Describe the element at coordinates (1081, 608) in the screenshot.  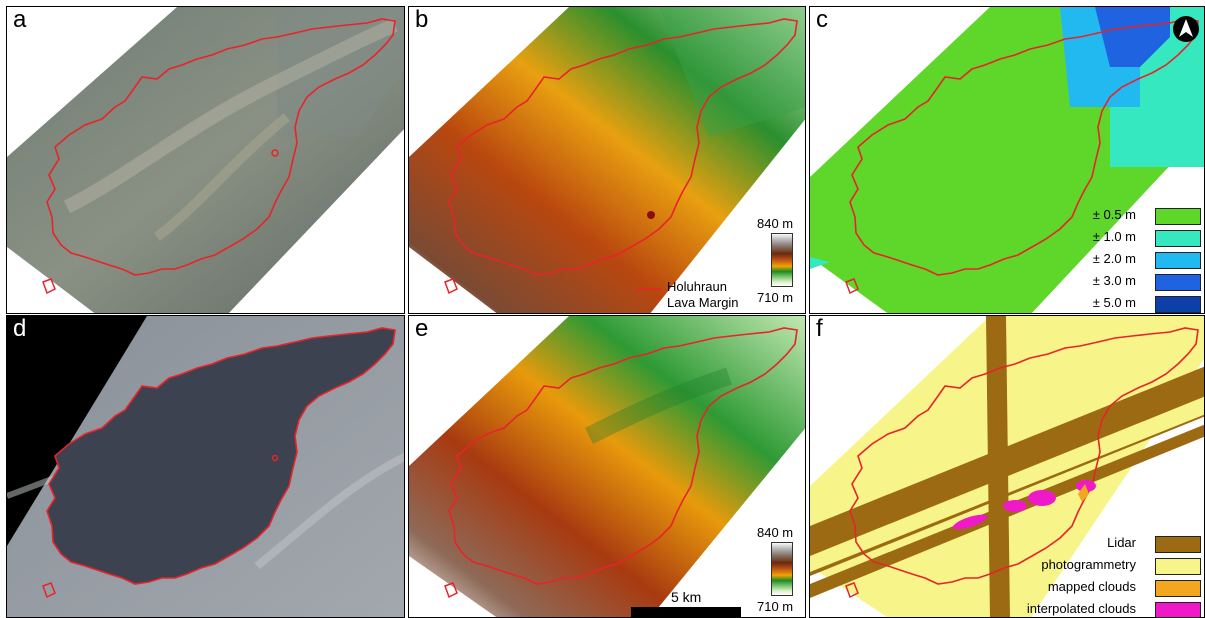
I see `source-legend-label: interpolated clouds` at that location.